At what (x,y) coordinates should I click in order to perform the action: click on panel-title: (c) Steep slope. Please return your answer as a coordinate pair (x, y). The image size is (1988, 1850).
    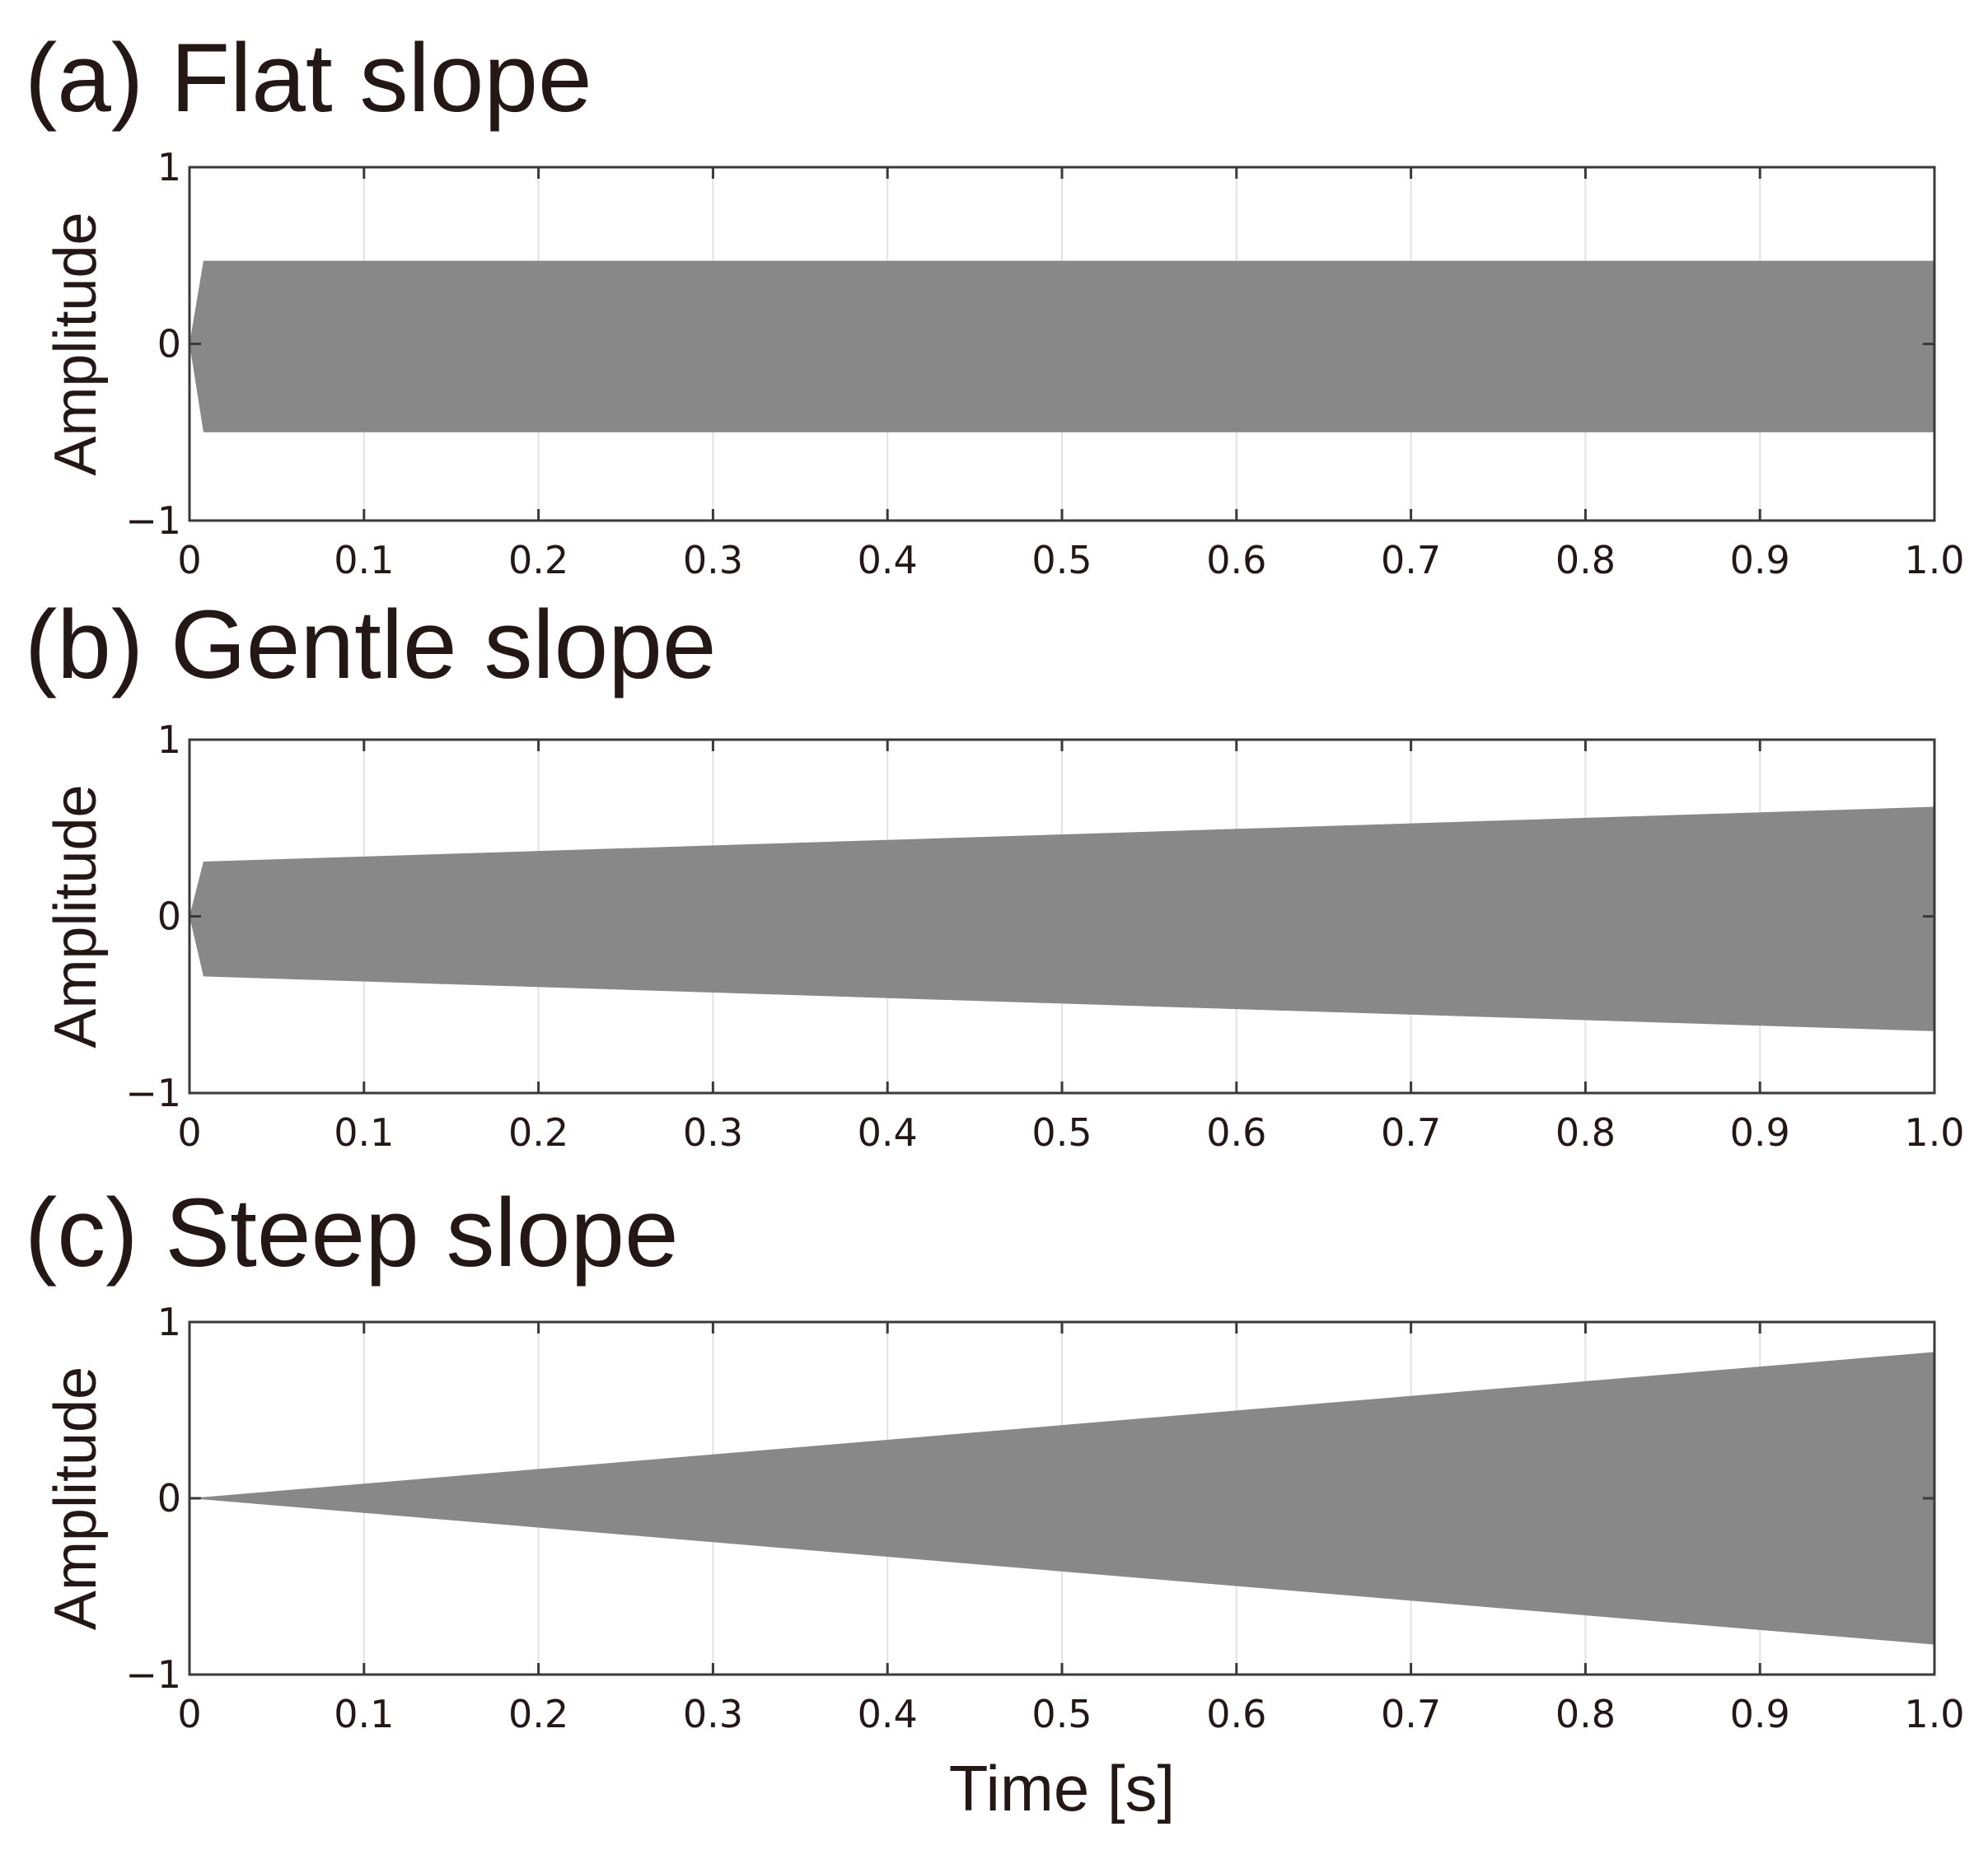
    Looking at the image, I should click on (352, 1233).